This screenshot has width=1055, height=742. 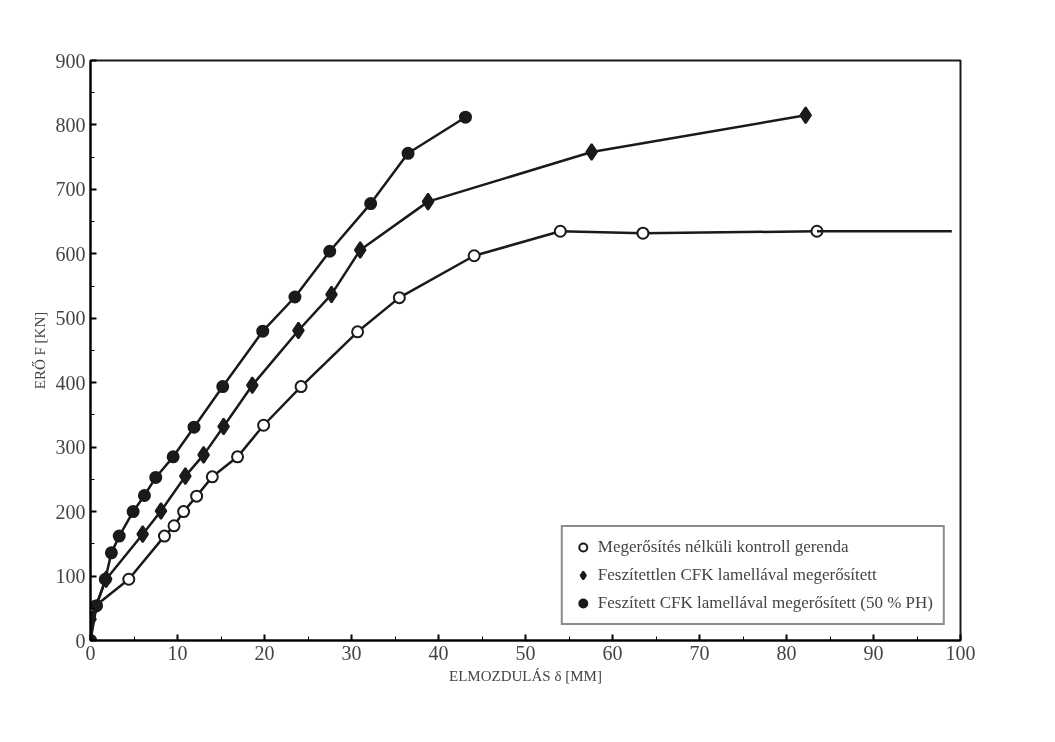 What do you see at coordinates (525, 652) in the screenshot?
I see `x-tick-label: 50` at bounding box center [525, 652].